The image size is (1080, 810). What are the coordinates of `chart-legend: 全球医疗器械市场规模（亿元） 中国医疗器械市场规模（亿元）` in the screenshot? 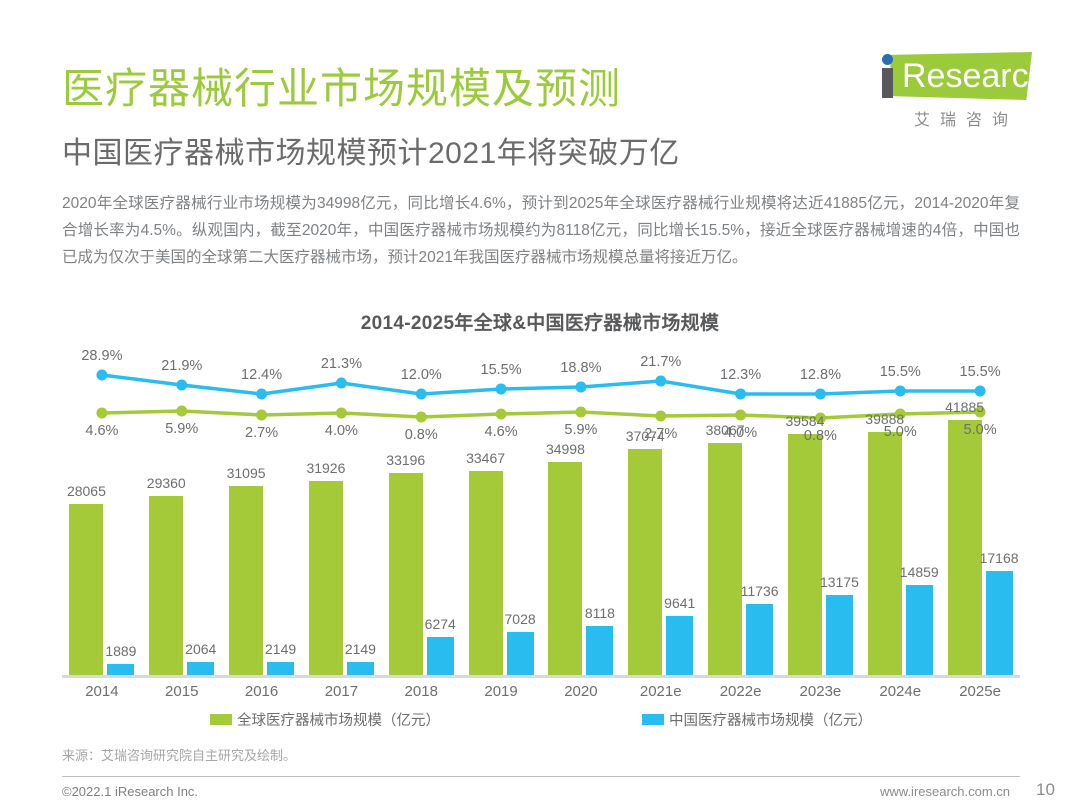 It's located at (541, 720).